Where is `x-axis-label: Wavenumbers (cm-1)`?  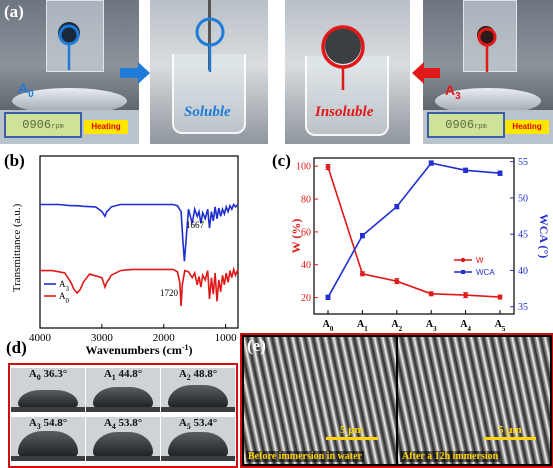 x-axis-label: Wavenumbers (cm-1) is located at coordinates (139, 350).